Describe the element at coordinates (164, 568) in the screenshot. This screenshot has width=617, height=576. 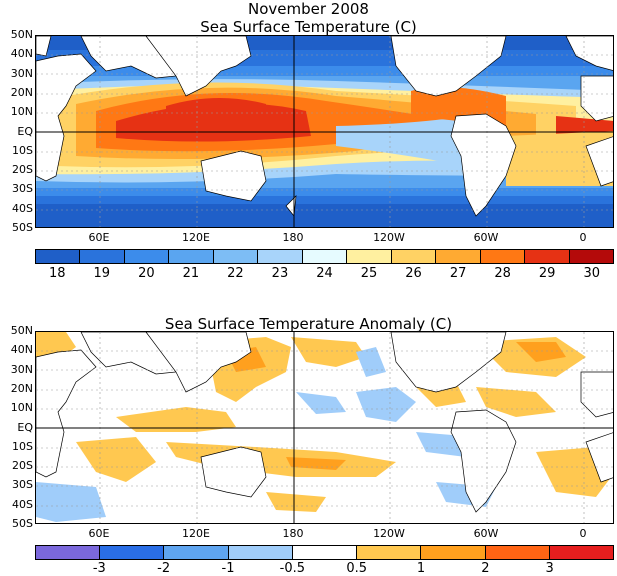
I see `colorbar-label: -2` at that location.